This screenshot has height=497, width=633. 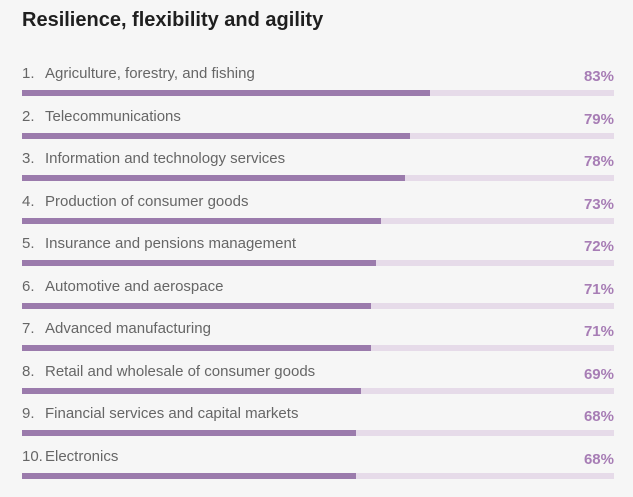 What do you see at coordinates (180, 371) in the screenshot?
I see `category-name: Retail and wholesale of consumer goods` at bounding box center [180, 371].